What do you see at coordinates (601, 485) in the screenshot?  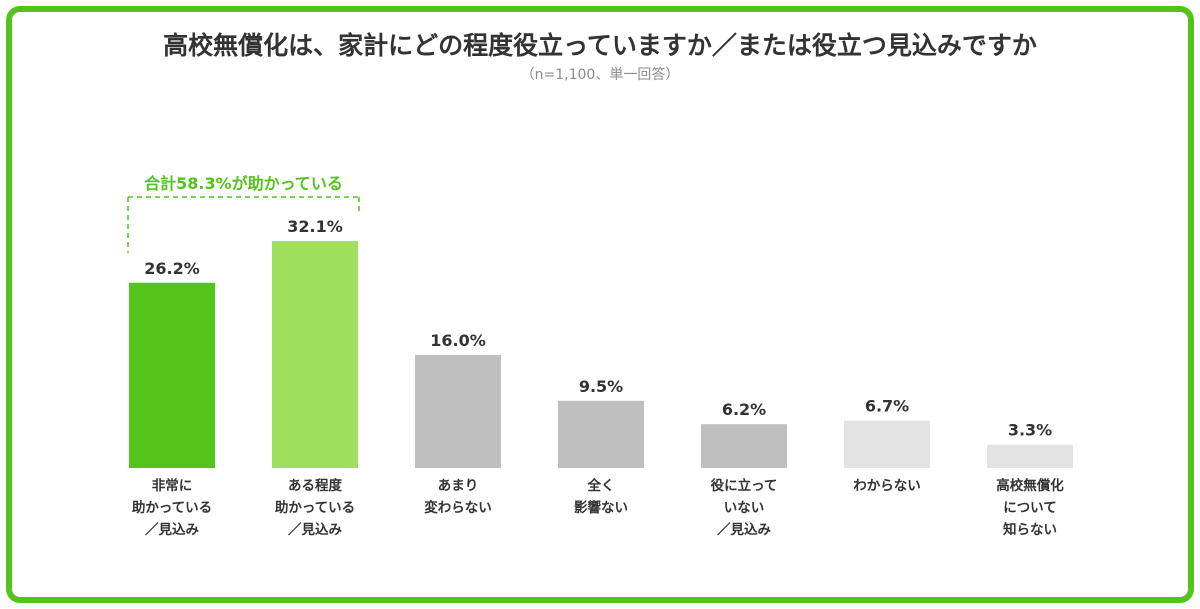 I see `category-label: 全く` at bounding box center [601, 485].